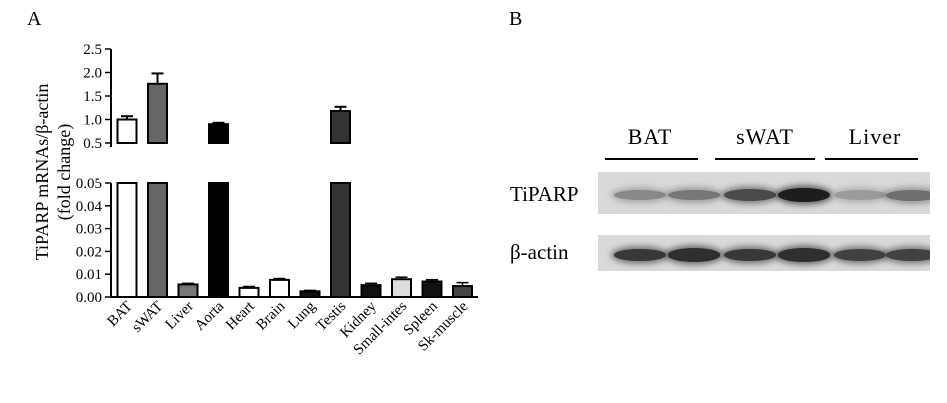 The height and width of the screenshot is (403, 947). What do you see at coordinates (340, 240) in the screenshot?
I see `bar-7-lower` at bounding box center [340, 240].